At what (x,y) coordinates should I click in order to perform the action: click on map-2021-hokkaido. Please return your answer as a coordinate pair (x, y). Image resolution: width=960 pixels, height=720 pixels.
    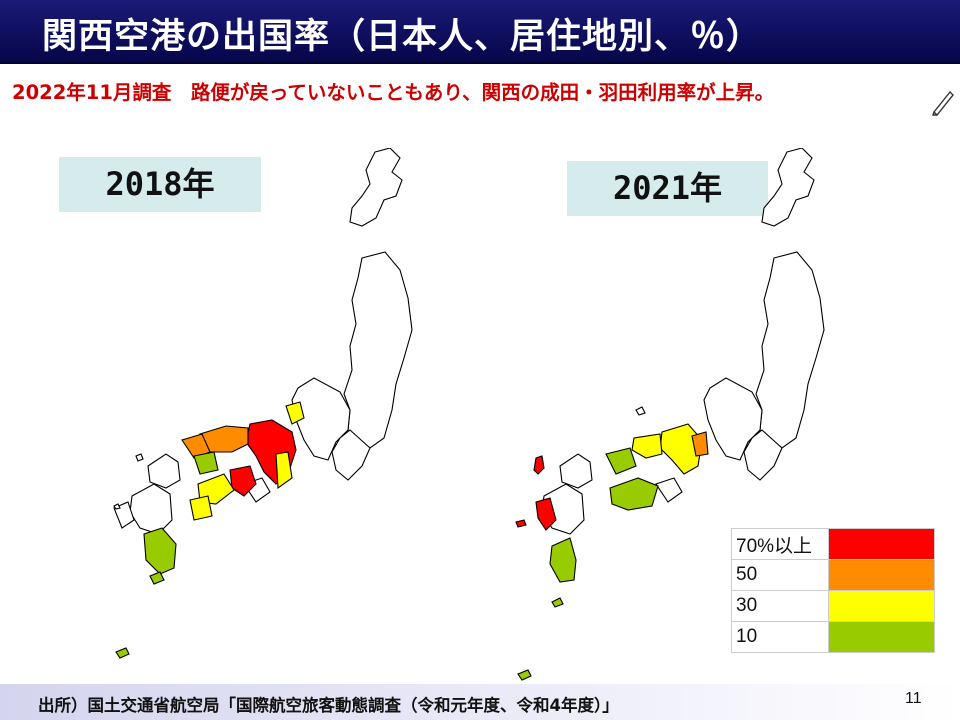
    Looking at the image, I should click on (788, 187).